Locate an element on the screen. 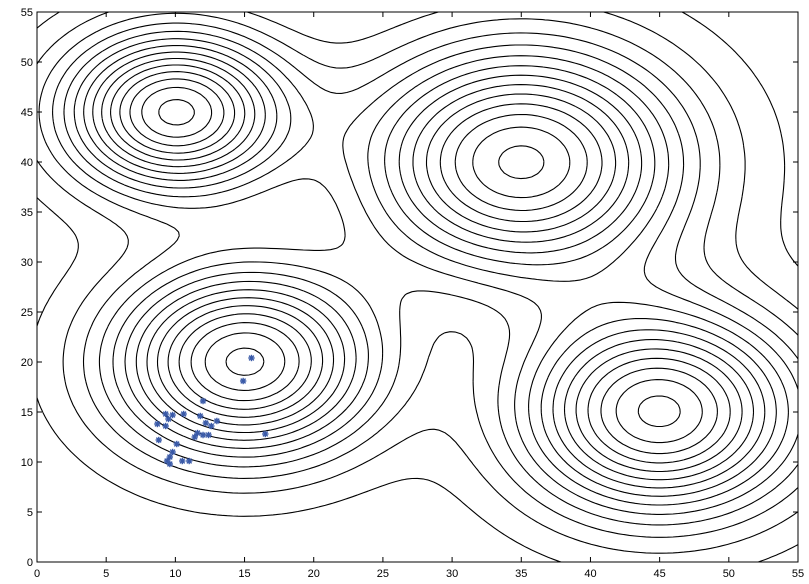 The width and height of the screenshot is (809, 584). y-tick-label: 0 is located at coordinates (30, 563).